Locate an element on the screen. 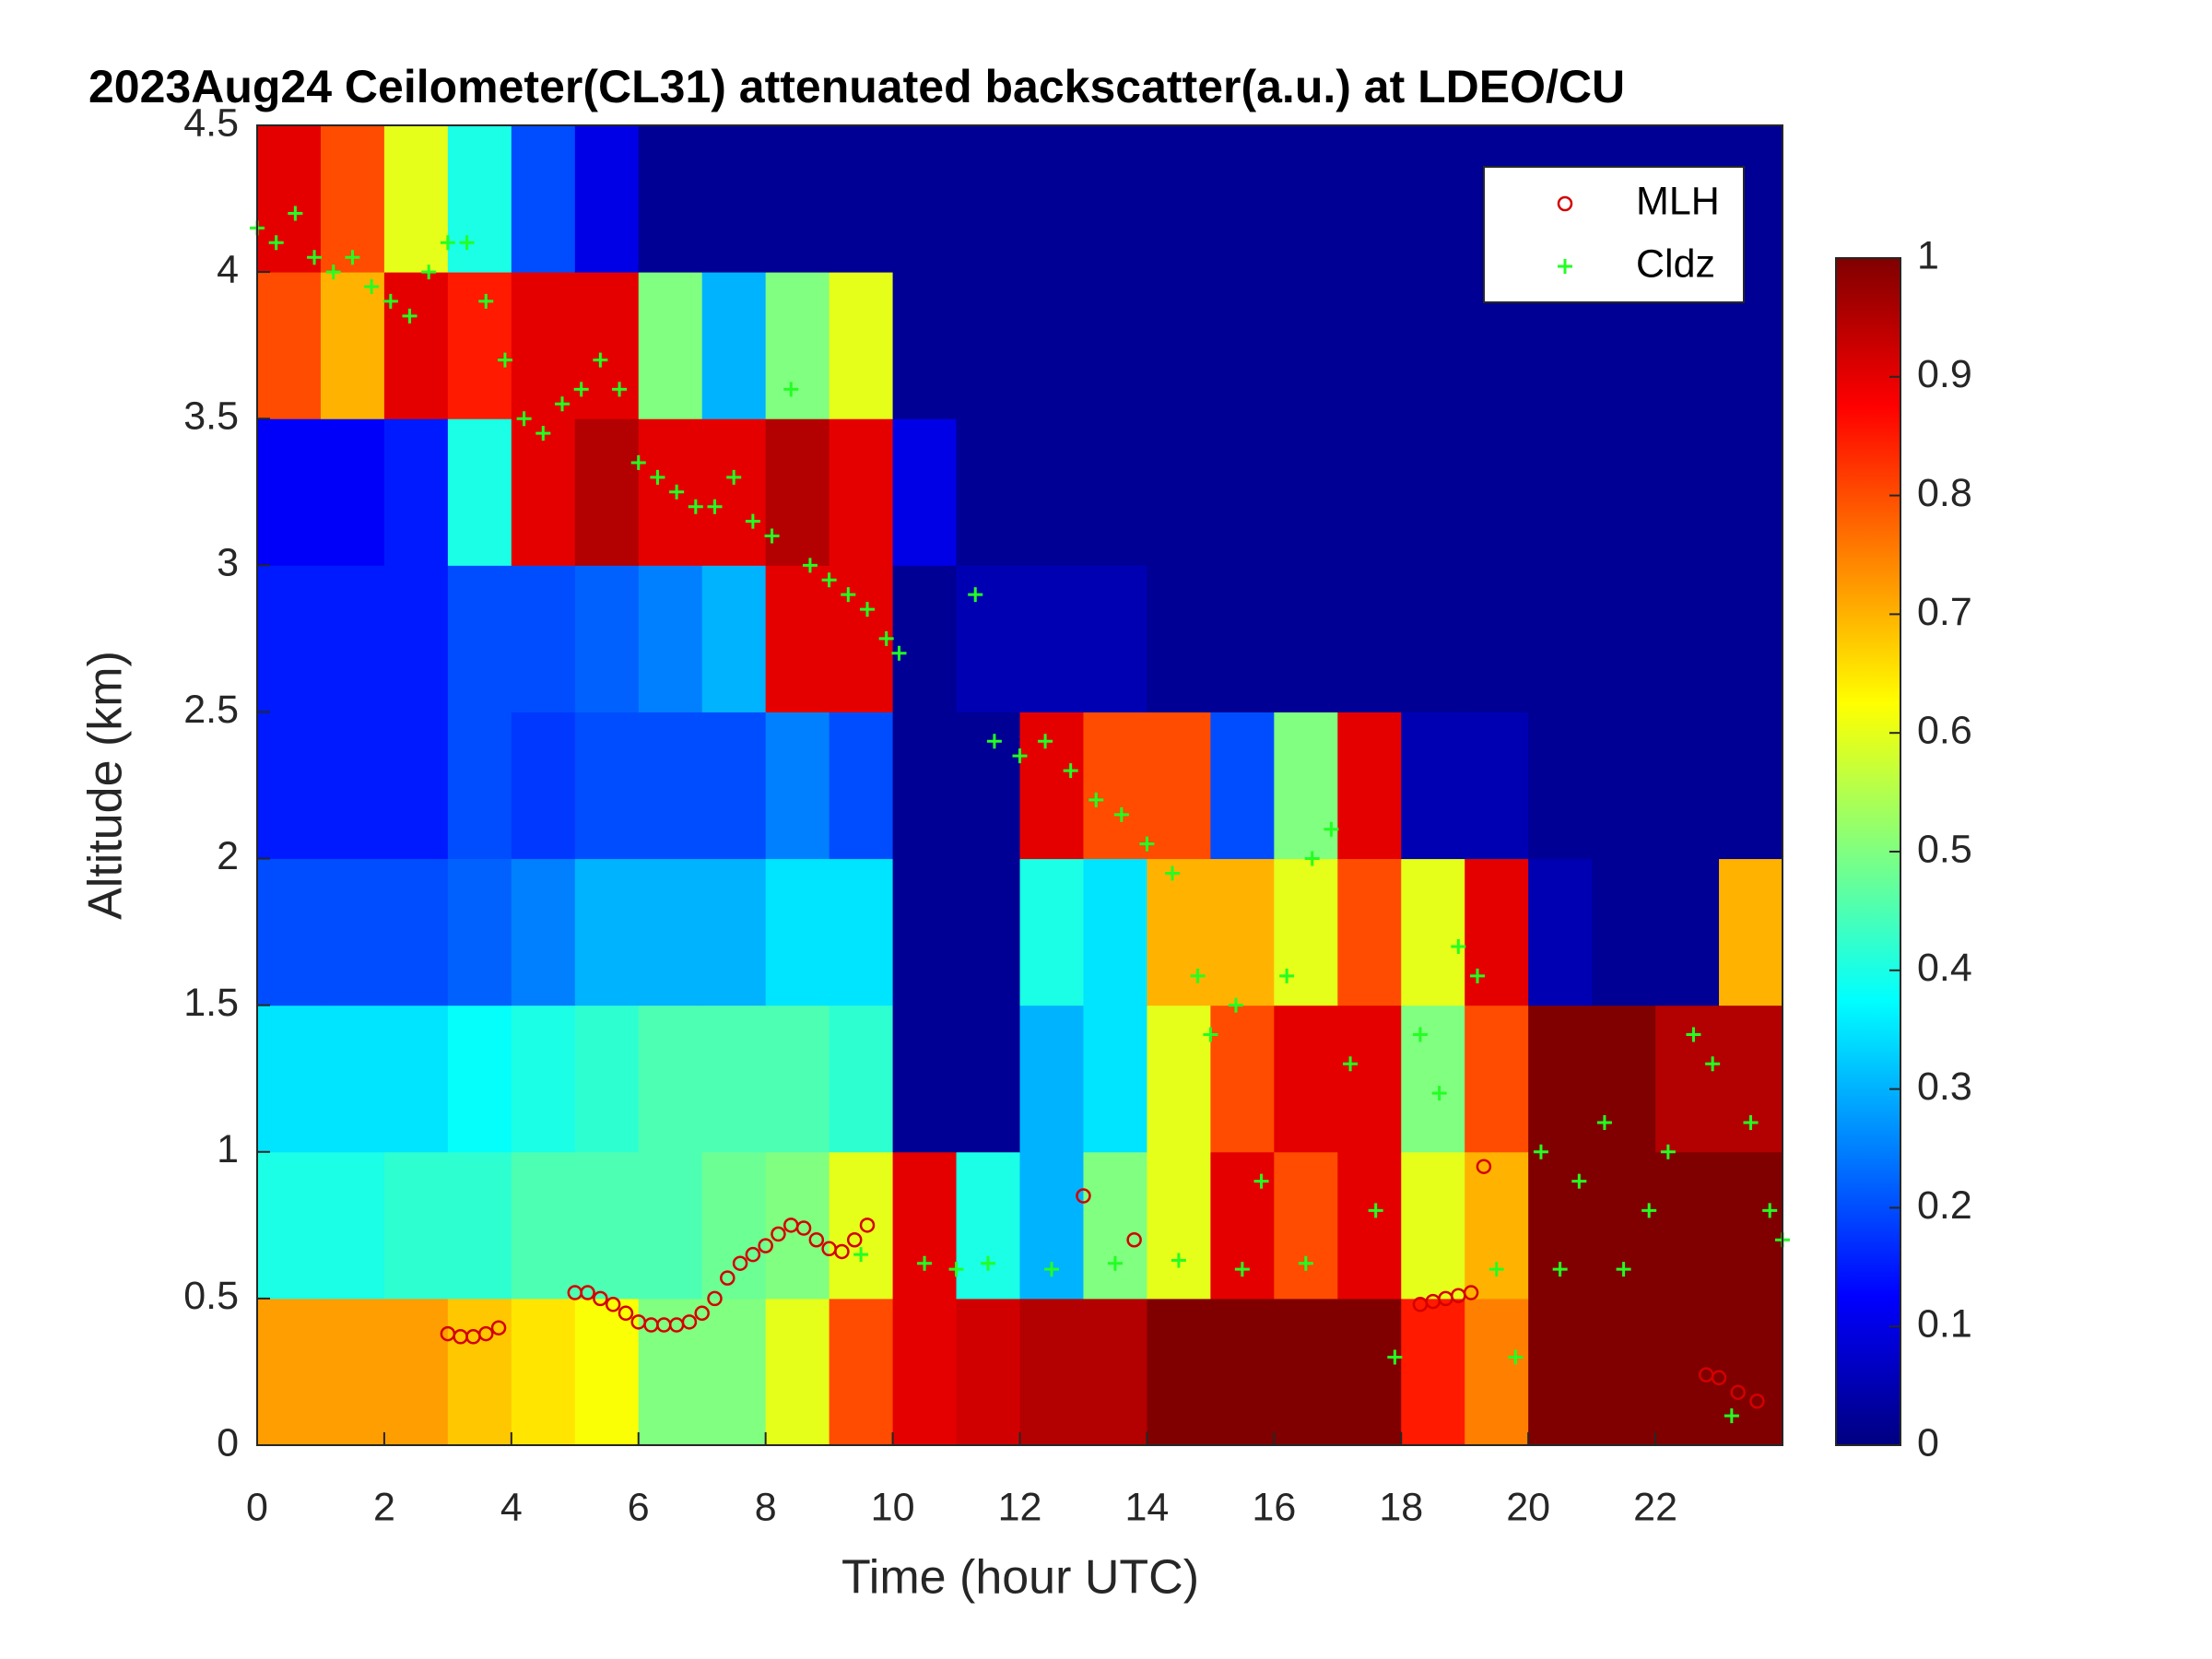 The height and width of the screenshot is (1659, 2212). x-tick-label: 22 is located at coordinates (1655, 1507).